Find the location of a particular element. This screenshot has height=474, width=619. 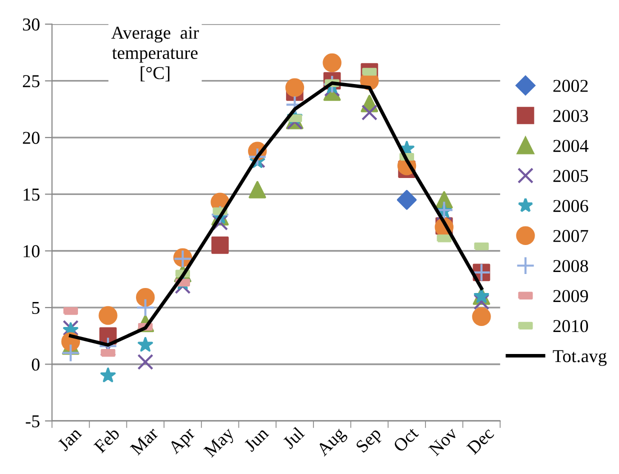

y-tick-label: 5 is located at coordinates (36, 308).